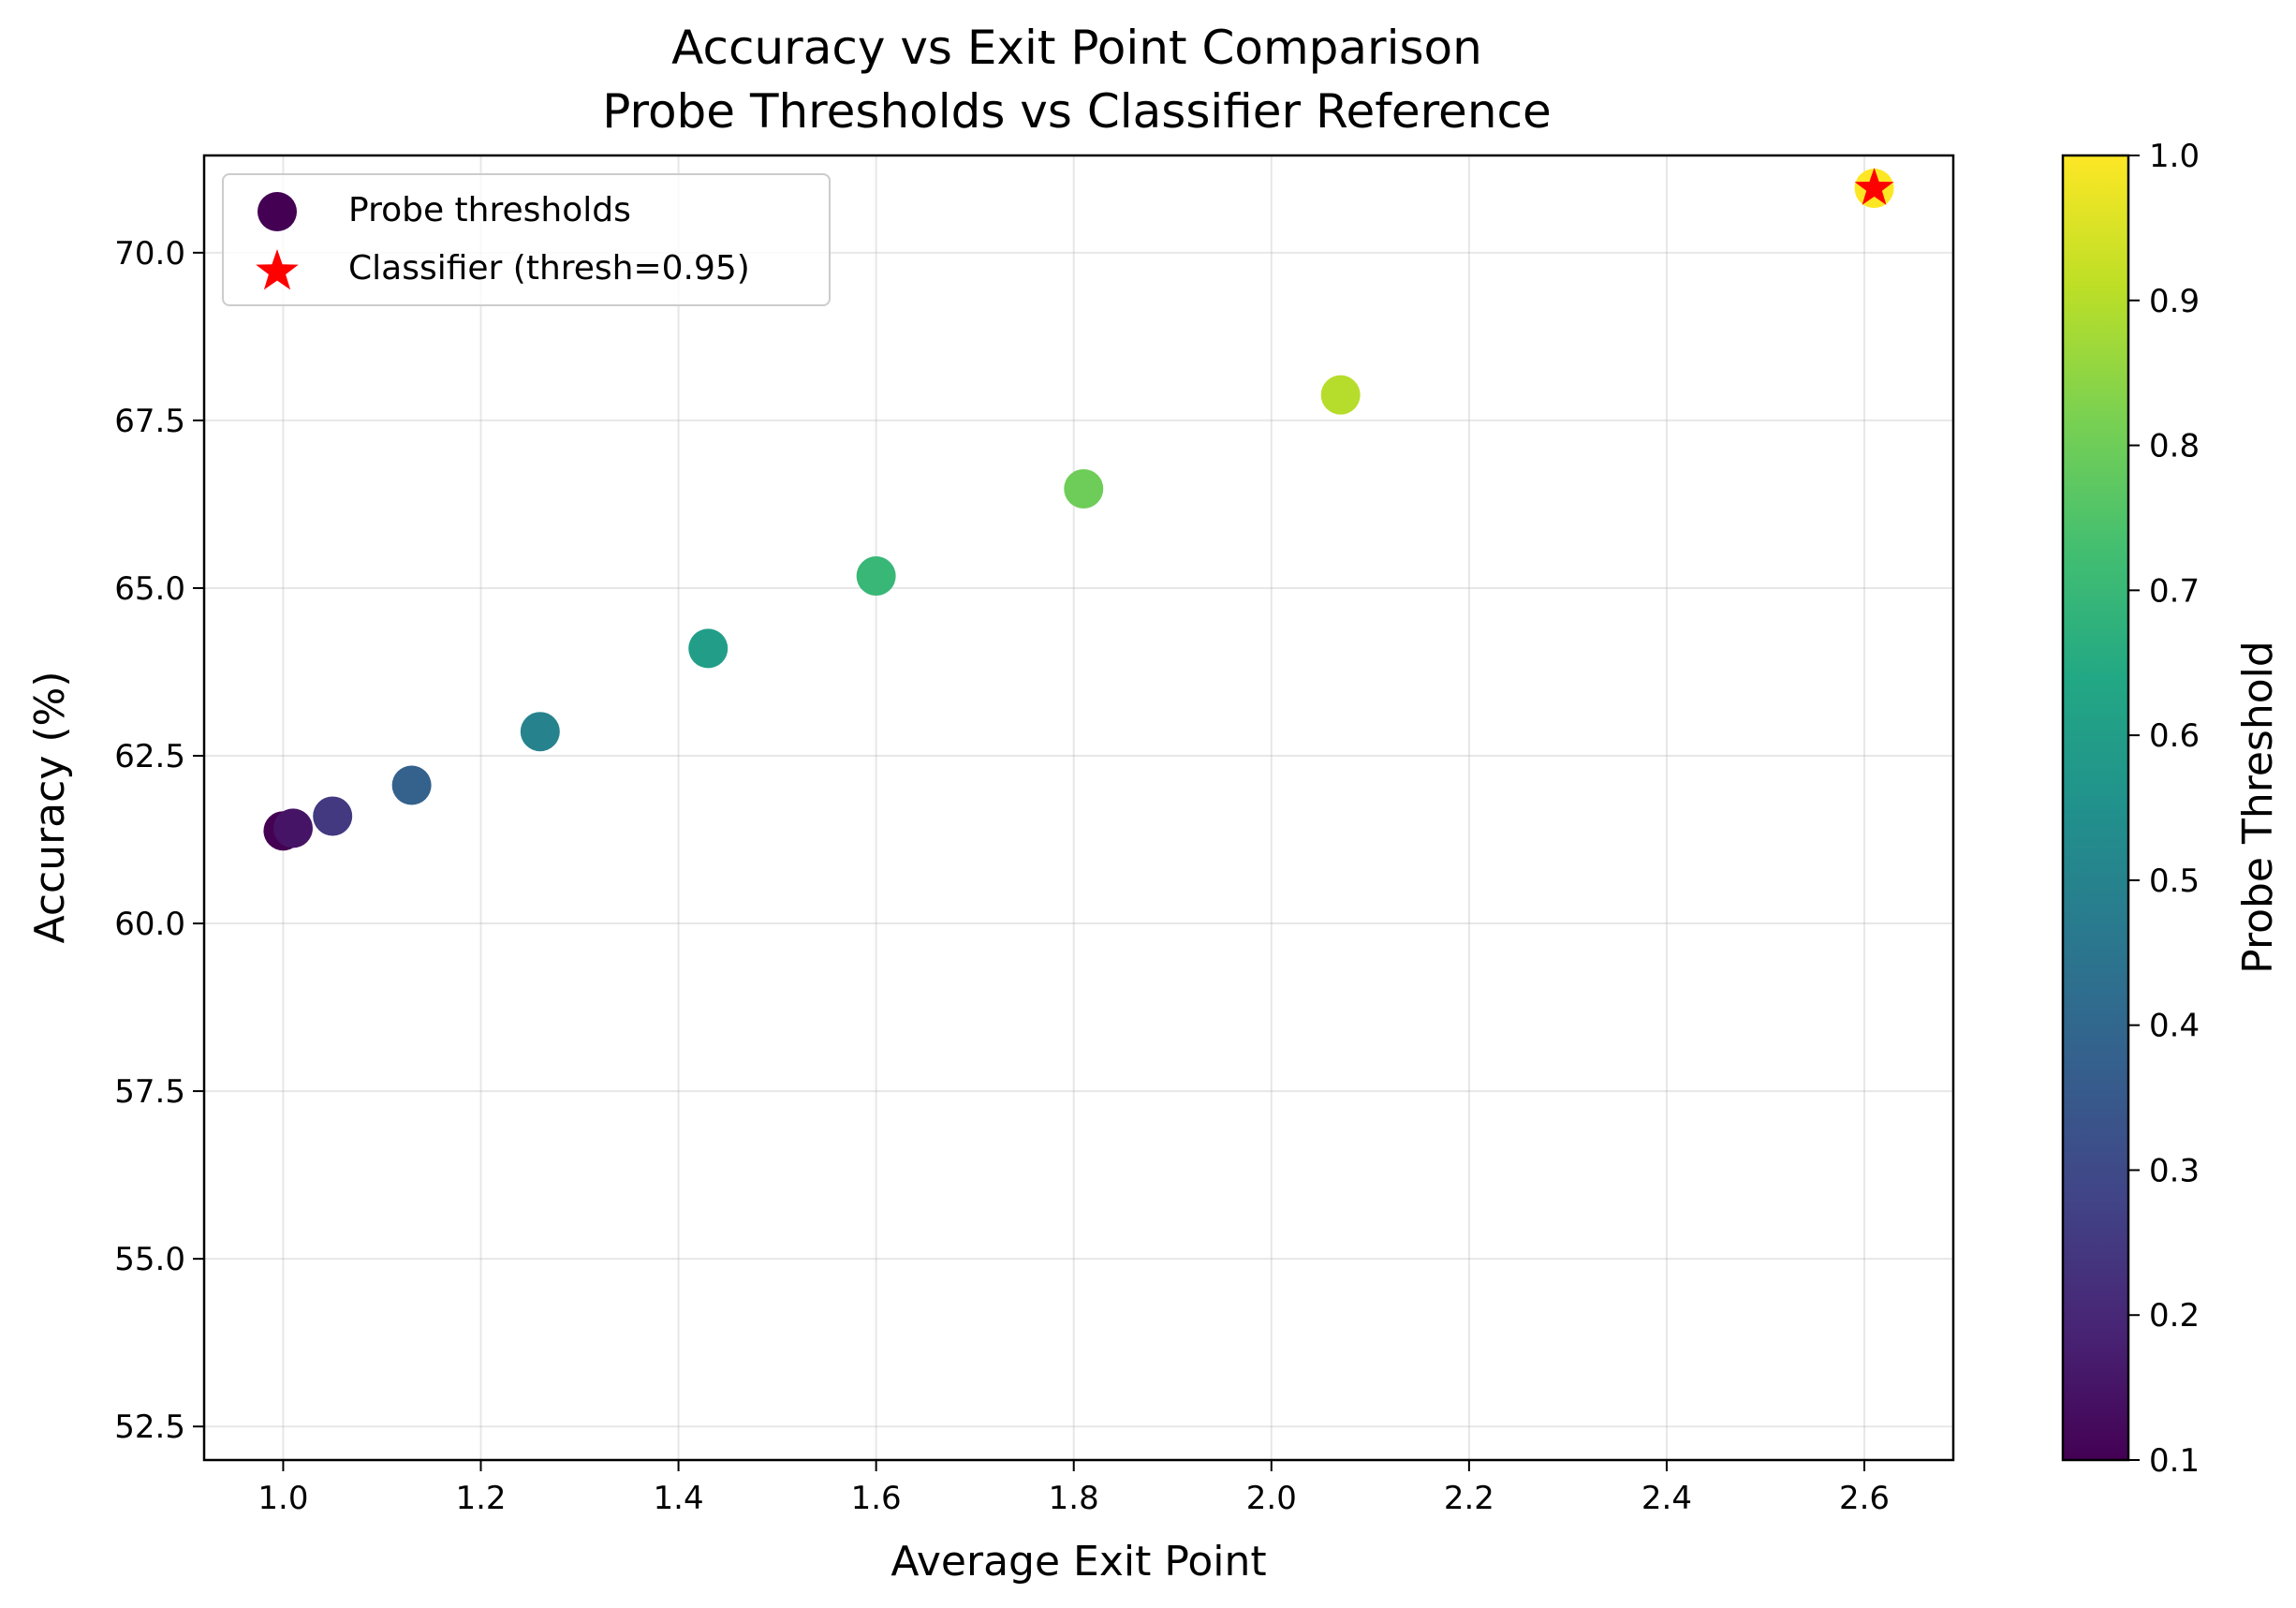 This screenshot has height=1608, width=2296. Describe the element at coordinates (1077, 111) in the screenshot. I see `chart-title-line-2: Probe Thresholds vs Classifier Reference` at that location.